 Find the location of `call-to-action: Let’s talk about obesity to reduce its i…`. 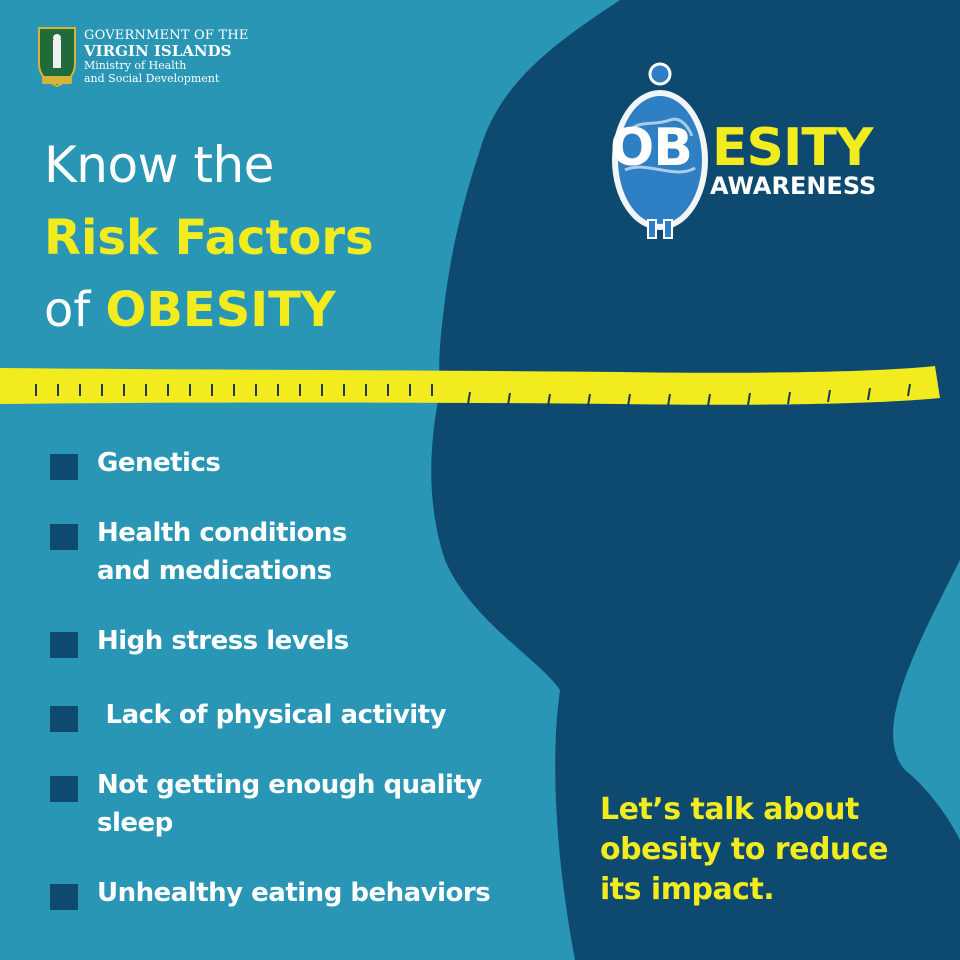

call-to-action: Let’s talk about obesity to reduce its i… is located at coordinates (770, 850).